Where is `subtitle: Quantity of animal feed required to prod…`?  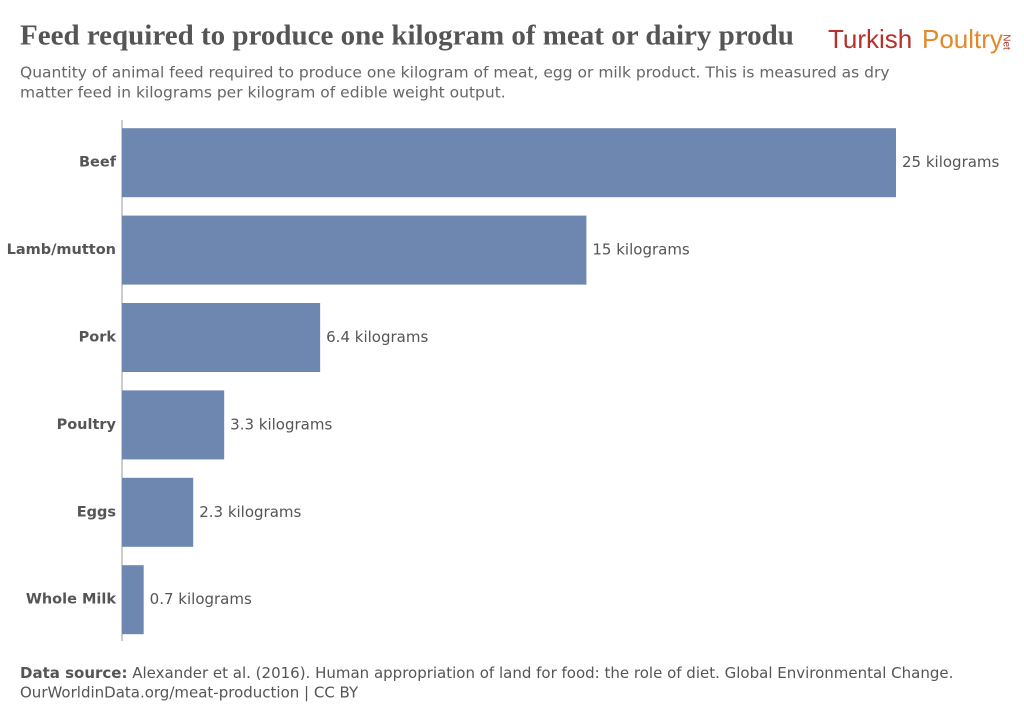
subtitle: Quantity of animal feed required to prod… is located at coordinates (455, 73).